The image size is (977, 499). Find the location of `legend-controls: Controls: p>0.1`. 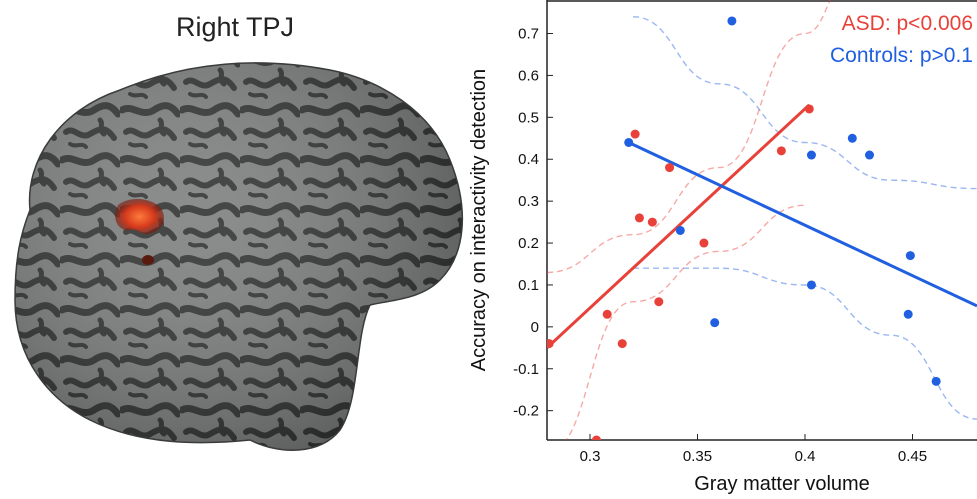

legend-controls: Controls: p>0.1 is located at coordinates (901, 55).